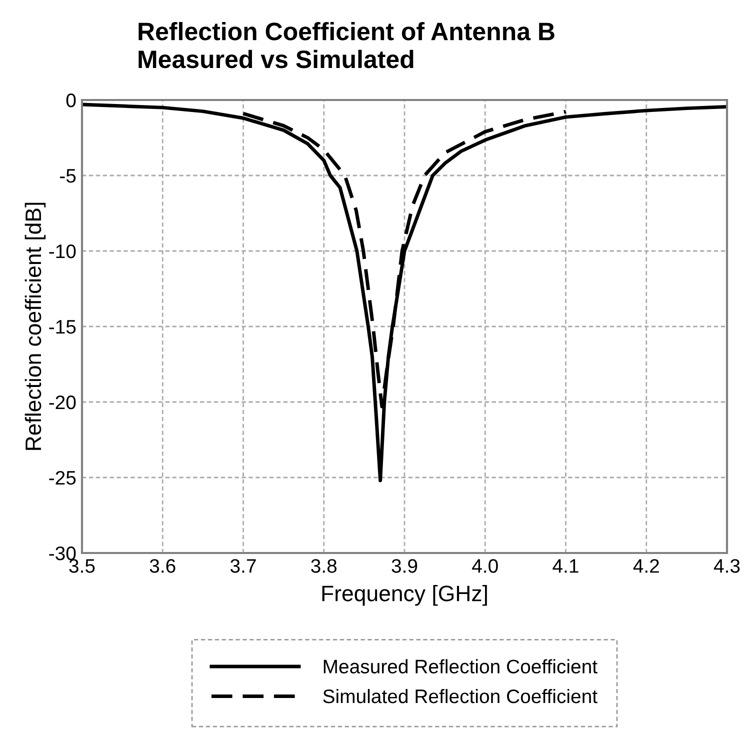 This screenshot has height=731, width=744. Describe the element at coordinates (243, 566) in the screenshot. I see `x-tick-label: 3.7` at that location.